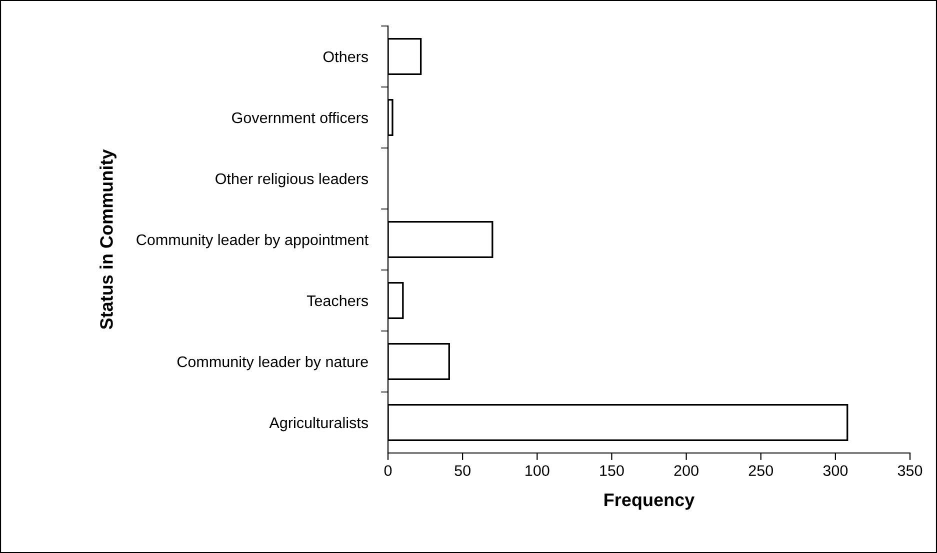  I want to click on x-tick-label: 50, so click(462, 470).